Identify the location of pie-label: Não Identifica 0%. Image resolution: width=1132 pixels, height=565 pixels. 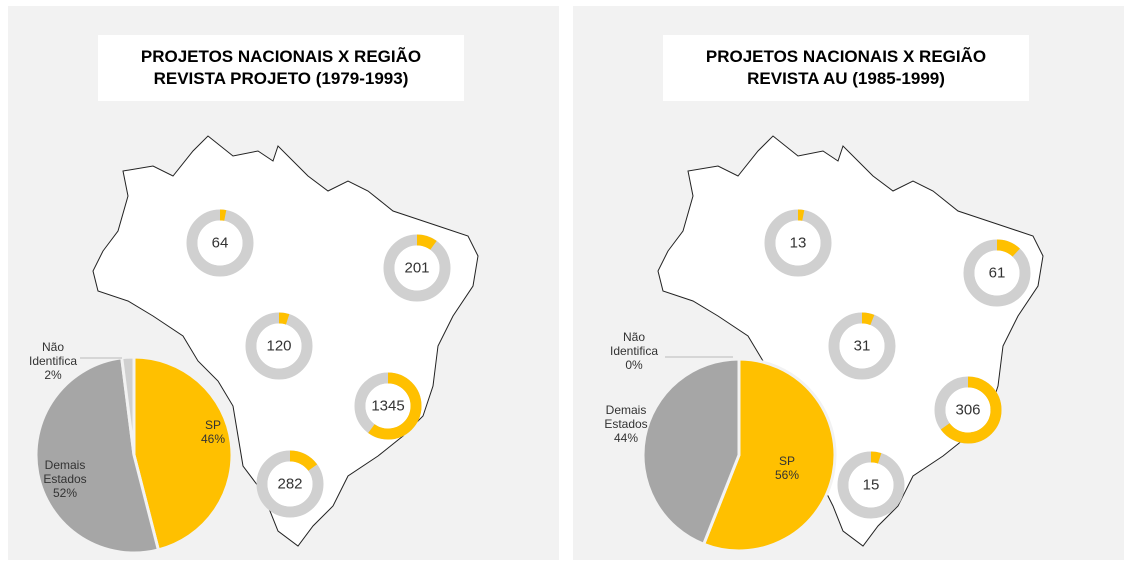
(634, 351).